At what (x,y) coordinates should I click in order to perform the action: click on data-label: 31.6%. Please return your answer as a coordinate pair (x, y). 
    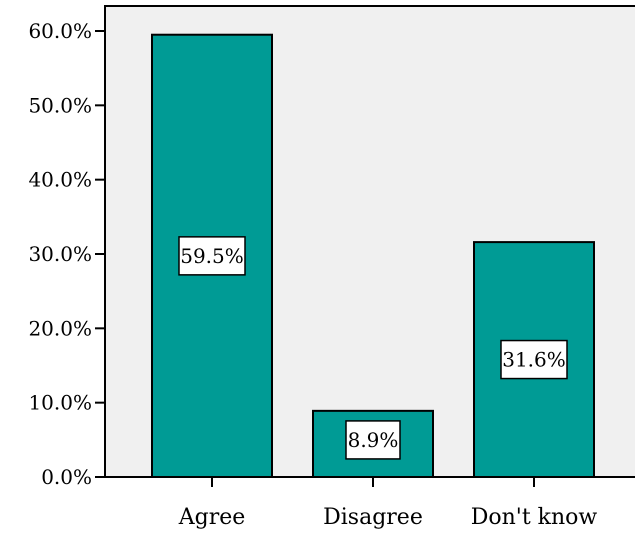
    Looking at the image, I should click on (534, 360).